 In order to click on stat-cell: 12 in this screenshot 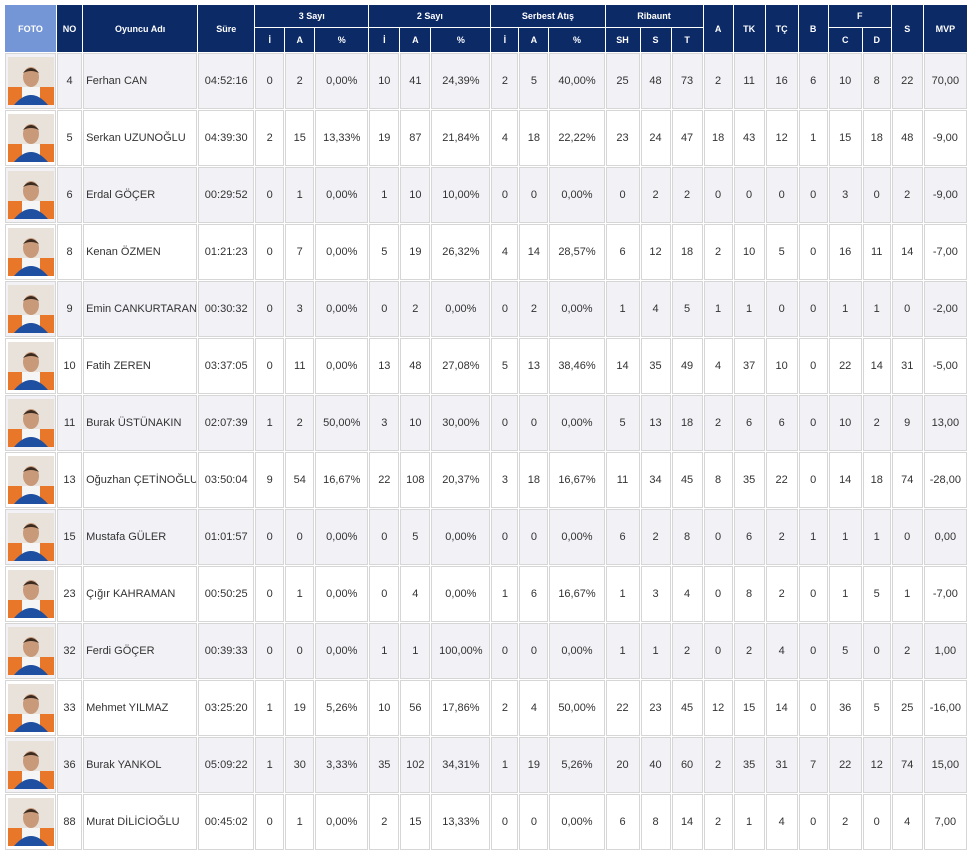, I will do `click(655, 252)`.